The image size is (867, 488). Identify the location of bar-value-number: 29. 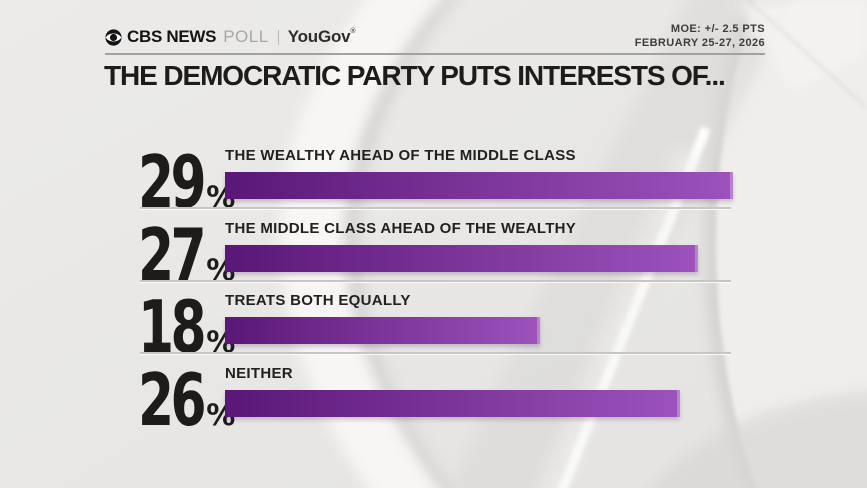
(172, 182).